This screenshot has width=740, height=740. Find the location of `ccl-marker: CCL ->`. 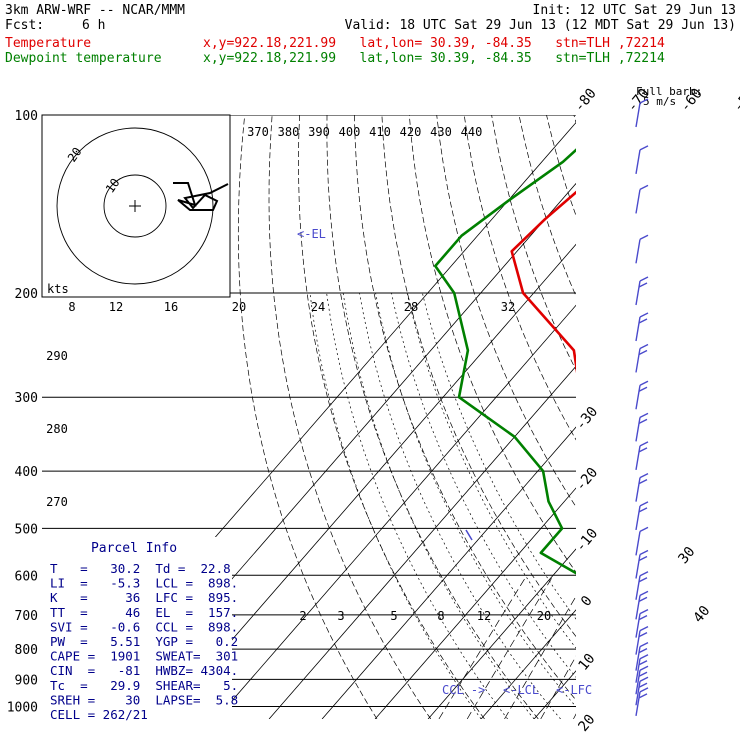

ccl-marker: CCL -> is located at coordinates (463, 690).